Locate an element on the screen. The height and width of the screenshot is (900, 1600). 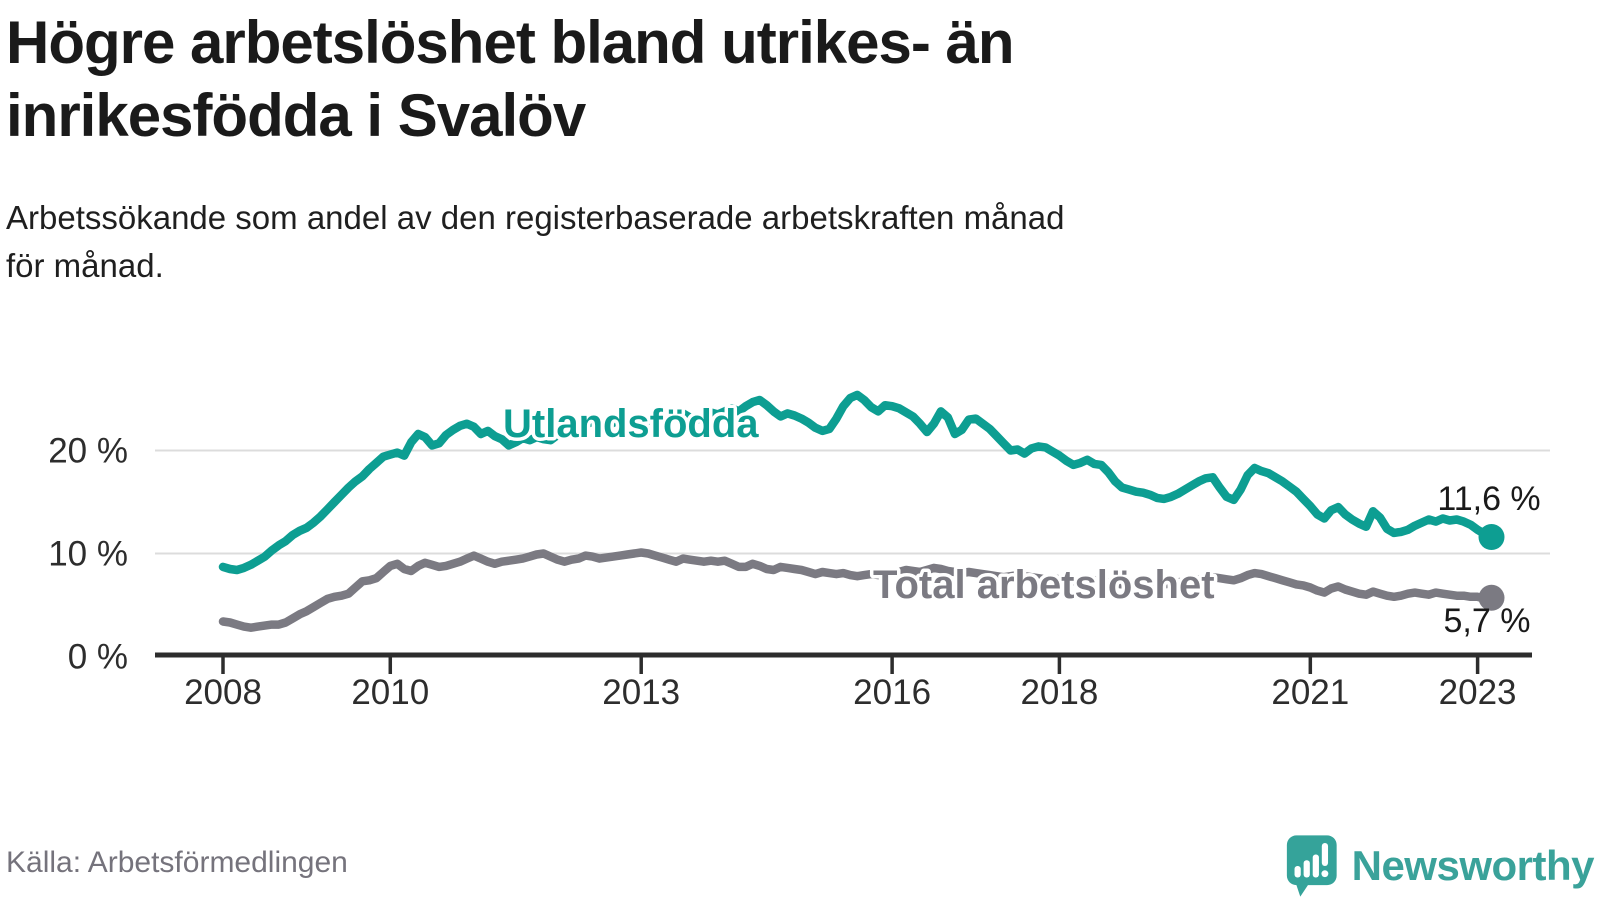
x-tick-label-2010: 2010 is located at coordinates (390, 692).